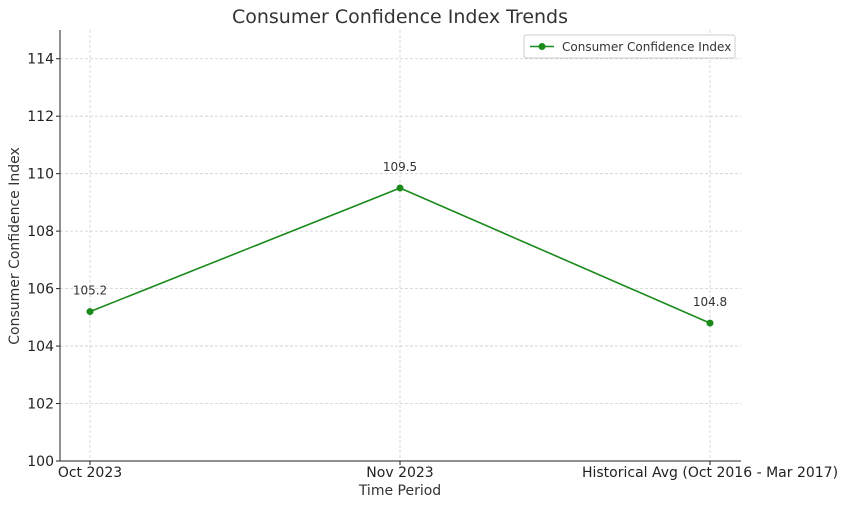 The image size is (850, 507). What do you see at coordinates (40, 462) in the screenshot?
I see `y-tick-label: 100` at bounding box center [40, 462].